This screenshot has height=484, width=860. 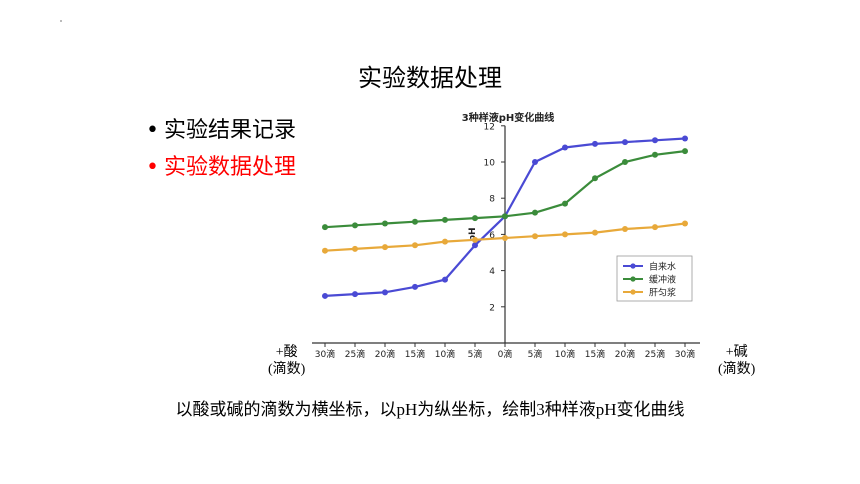 What do you see at coordinates (430, 78) in the screenshot?
I see `slide-title: 实验数据处理` at bounding box center [430, 78].